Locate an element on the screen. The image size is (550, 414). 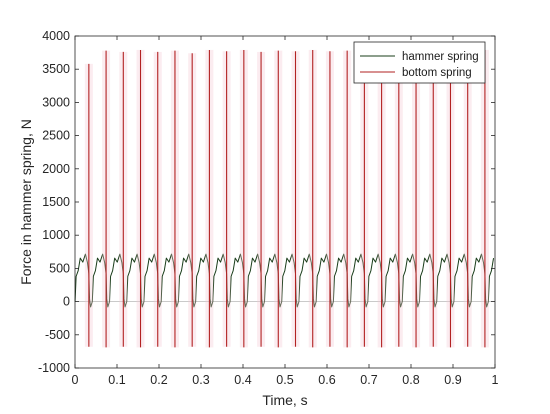
series-hammer-spring-line is located at coordinates (284, 280).